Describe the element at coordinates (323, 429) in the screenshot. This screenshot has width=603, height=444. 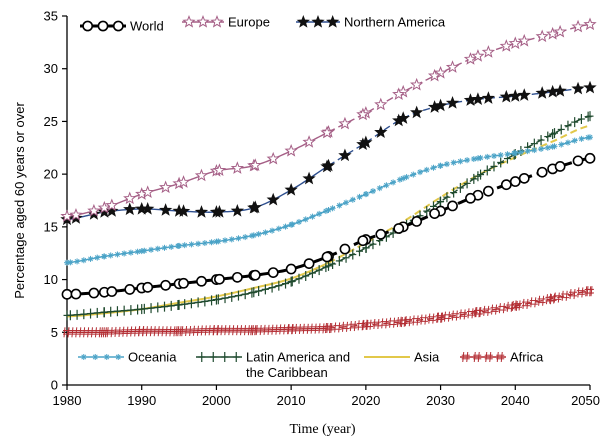
I see `x-axis-title: Time (year)` at that location.